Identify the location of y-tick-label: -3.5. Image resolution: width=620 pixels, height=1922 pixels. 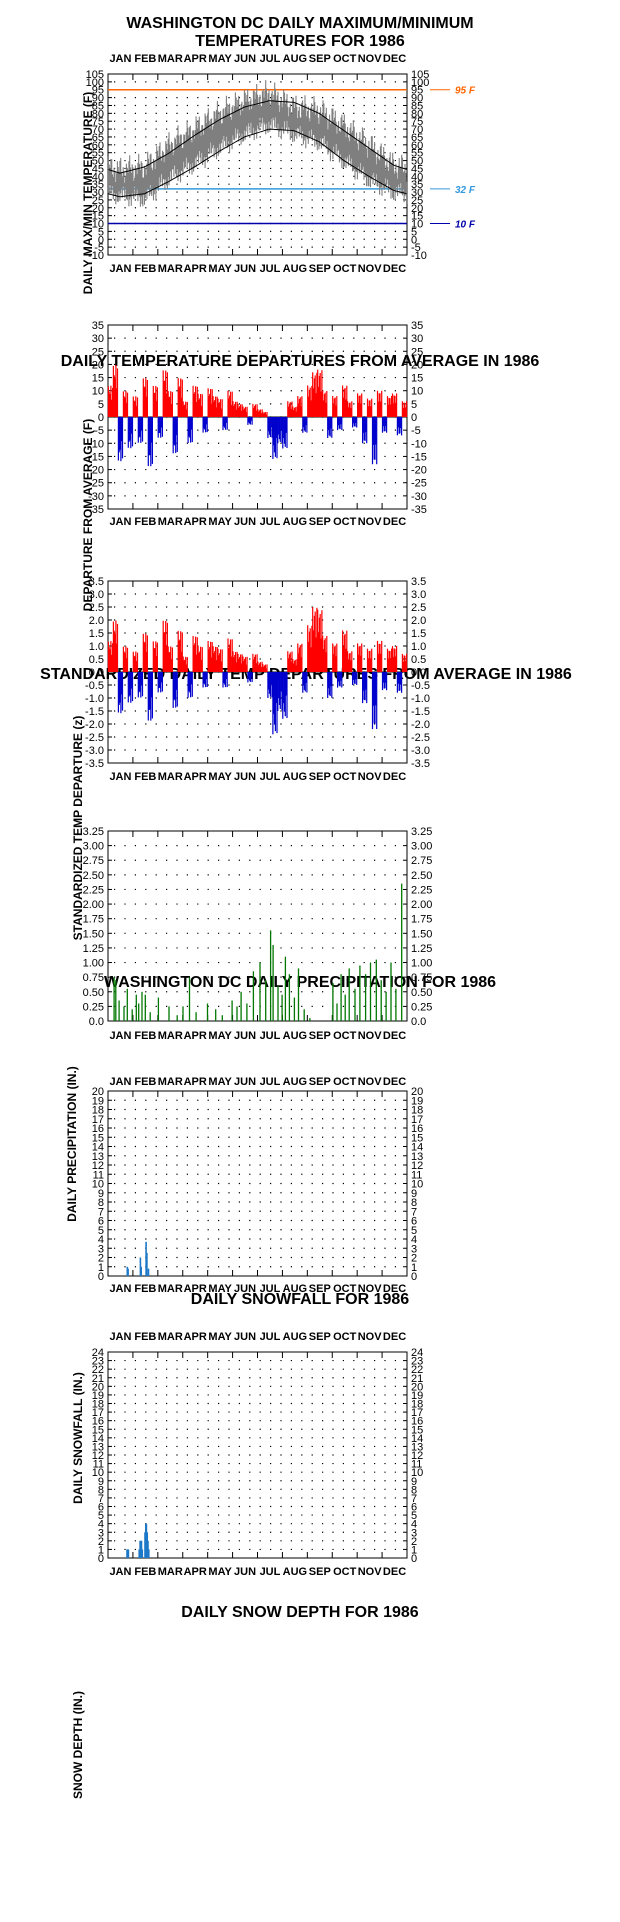
(94, 764).